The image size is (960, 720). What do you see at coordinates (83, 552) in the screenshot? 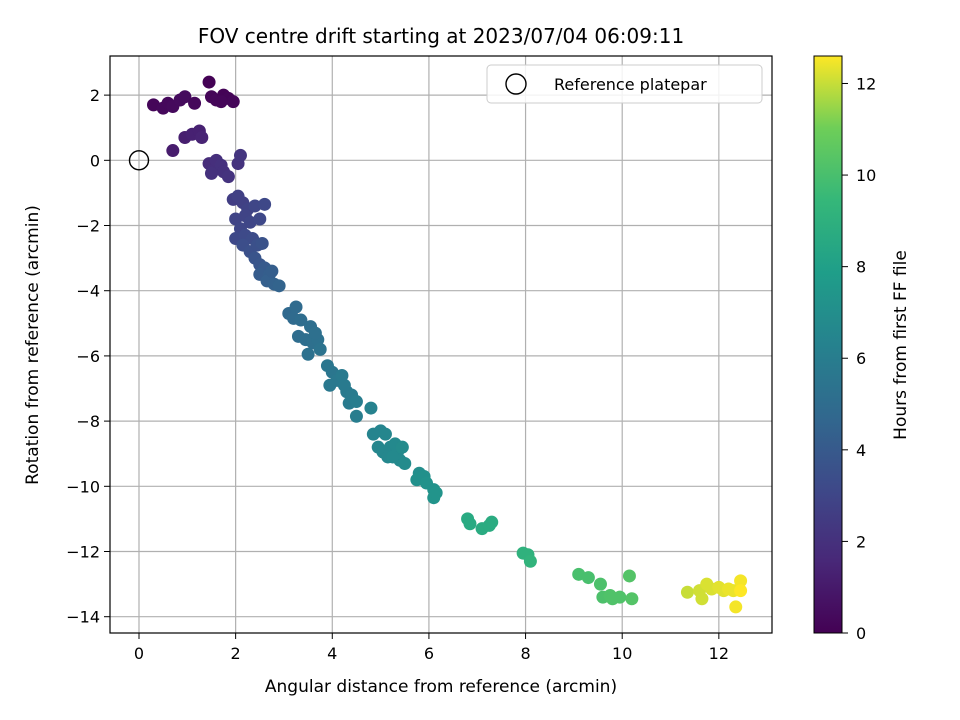
I see `y-tick-label: −12` at bounding box center [83, 552].